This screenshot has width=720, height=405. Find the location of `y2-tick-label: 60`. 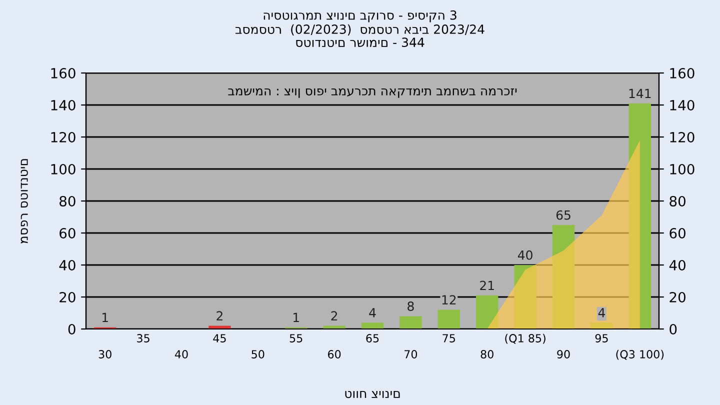

y2-tick-label: 60 is located at coordinates (678, 233).